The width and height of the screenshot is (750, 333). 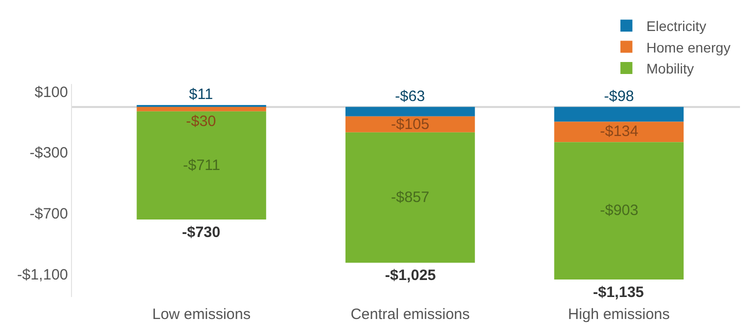 I want to click on data-label: -$134, so click(x=619, y=131).